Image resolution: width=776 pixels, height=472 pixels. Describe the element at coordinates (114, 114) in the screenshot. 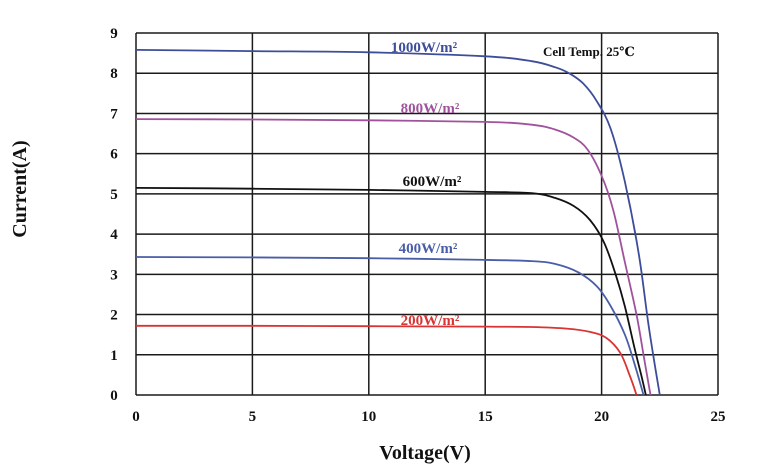

I see `y-tick-label: 7` at that location.